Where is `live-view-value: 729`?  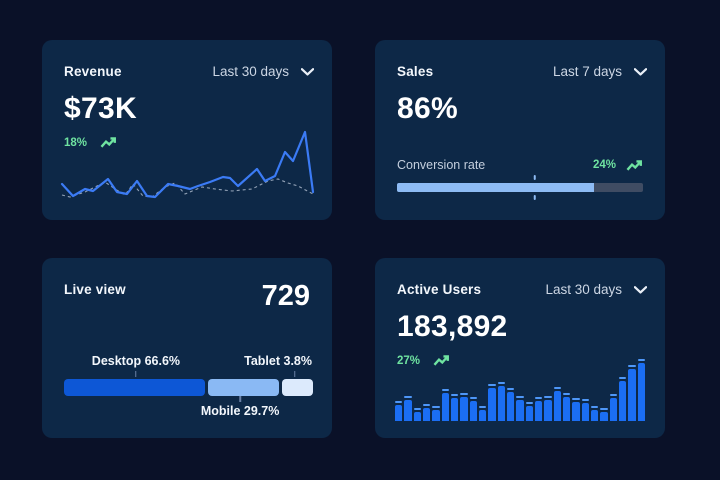
live-view-value: 729 is located at coordinates (285, 296).